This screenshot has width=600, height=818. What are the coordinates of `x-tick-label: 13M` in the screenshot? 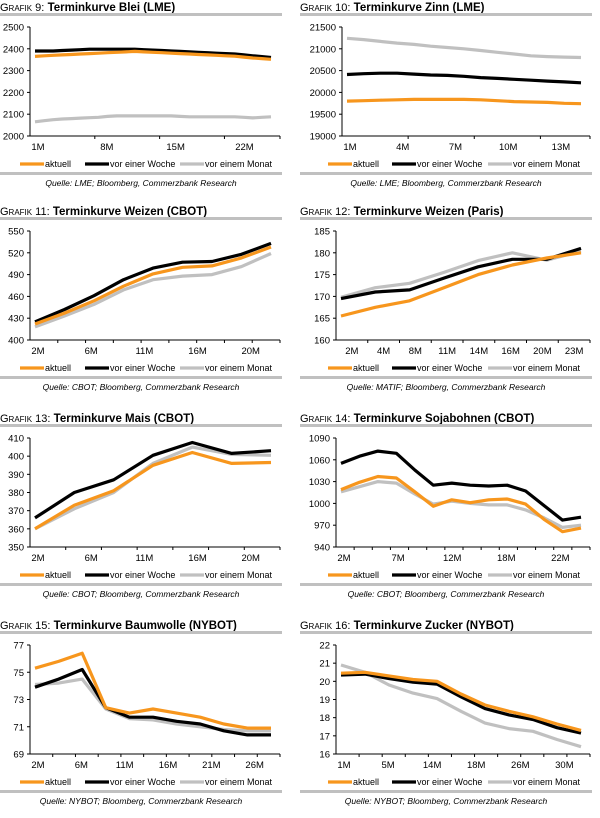 It's located at (561, 147).